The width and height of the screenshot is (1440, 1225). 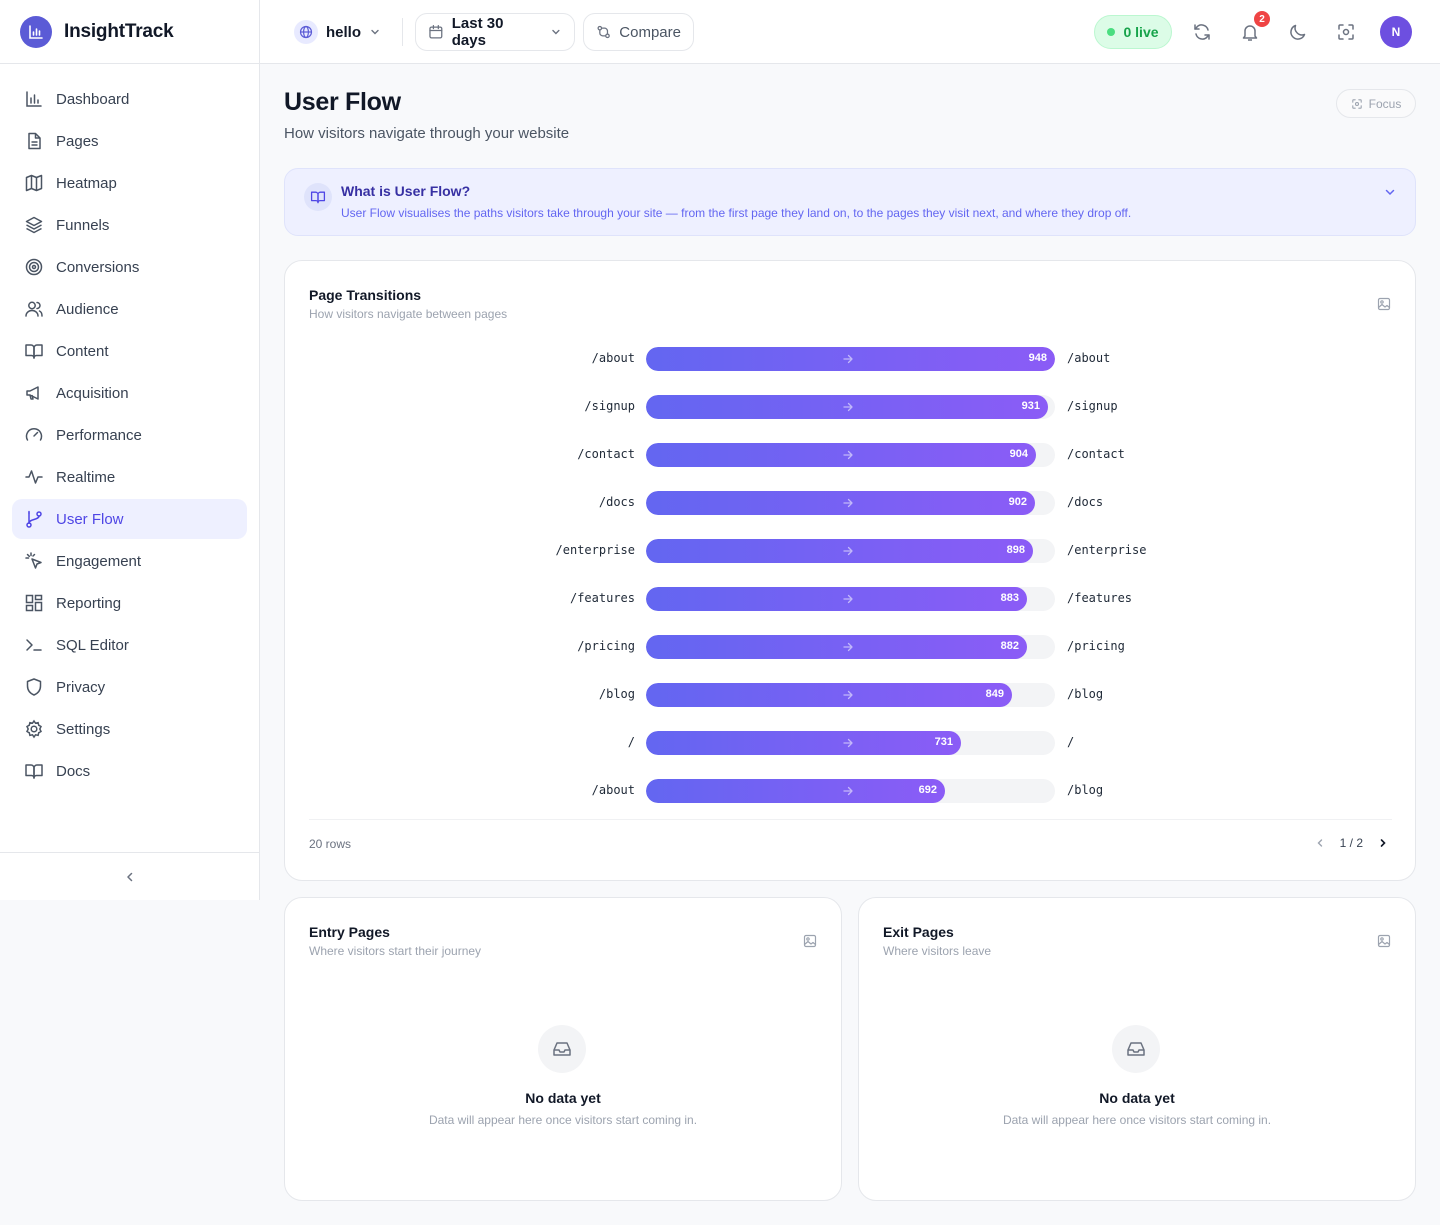 I want to click on to-page-label: /blog, so click(x=1085, y=694).